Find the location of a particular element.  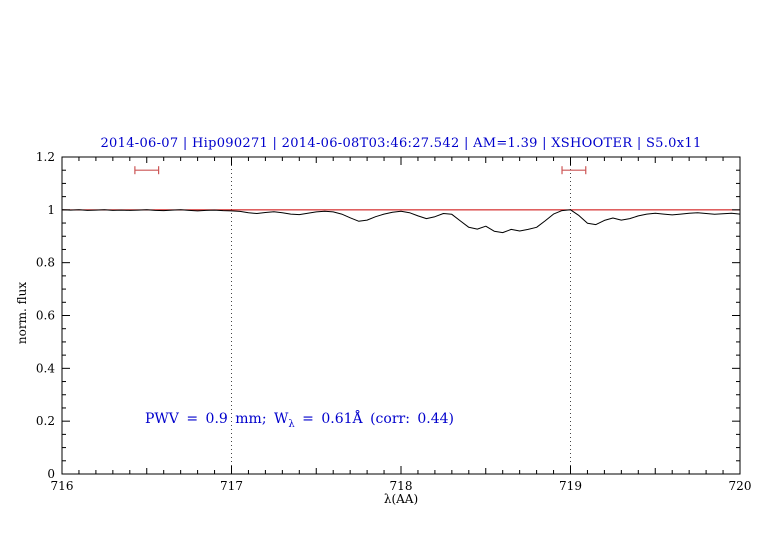

svg-text: 0.8 is located at coordinates (45, 263).